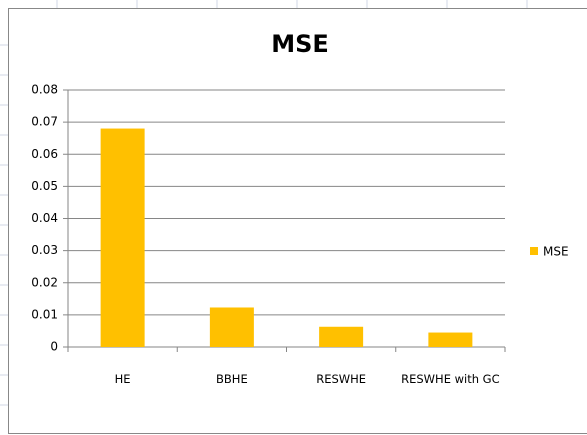  Describe the element at coordinates (534, 251) in the screenshot. I see `legend-swatch` at that location.